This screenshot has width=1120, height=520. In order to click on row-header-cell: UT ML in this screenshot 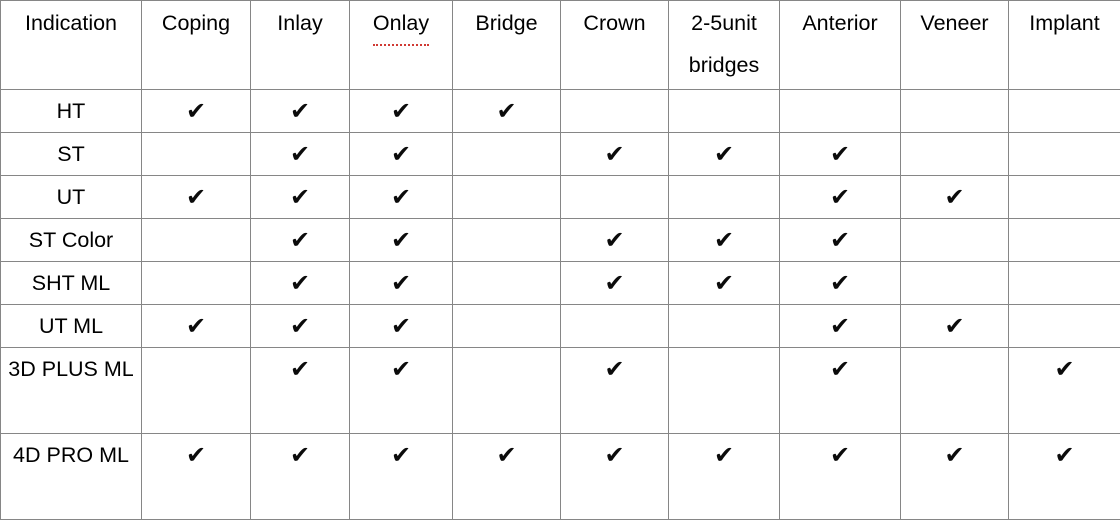, I will do `click(71, 326)`.